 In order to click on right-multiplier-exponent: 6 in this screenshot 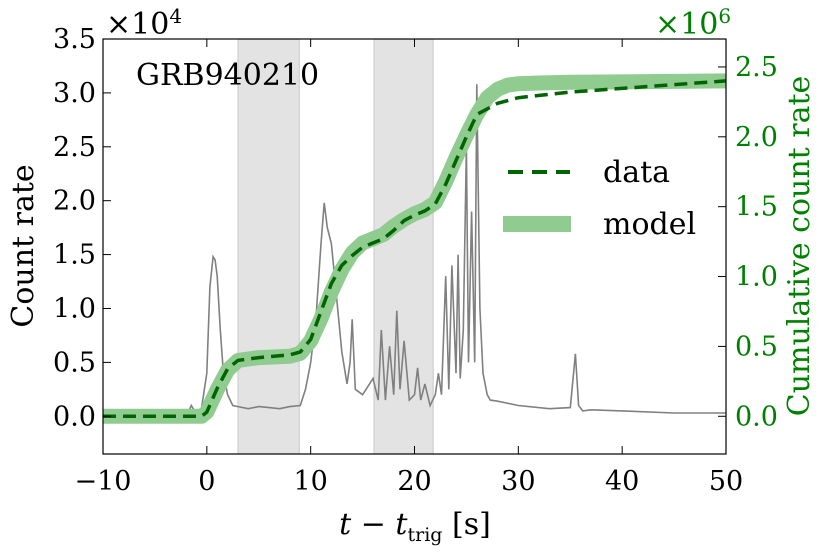, I will do `click(724, 16)`.